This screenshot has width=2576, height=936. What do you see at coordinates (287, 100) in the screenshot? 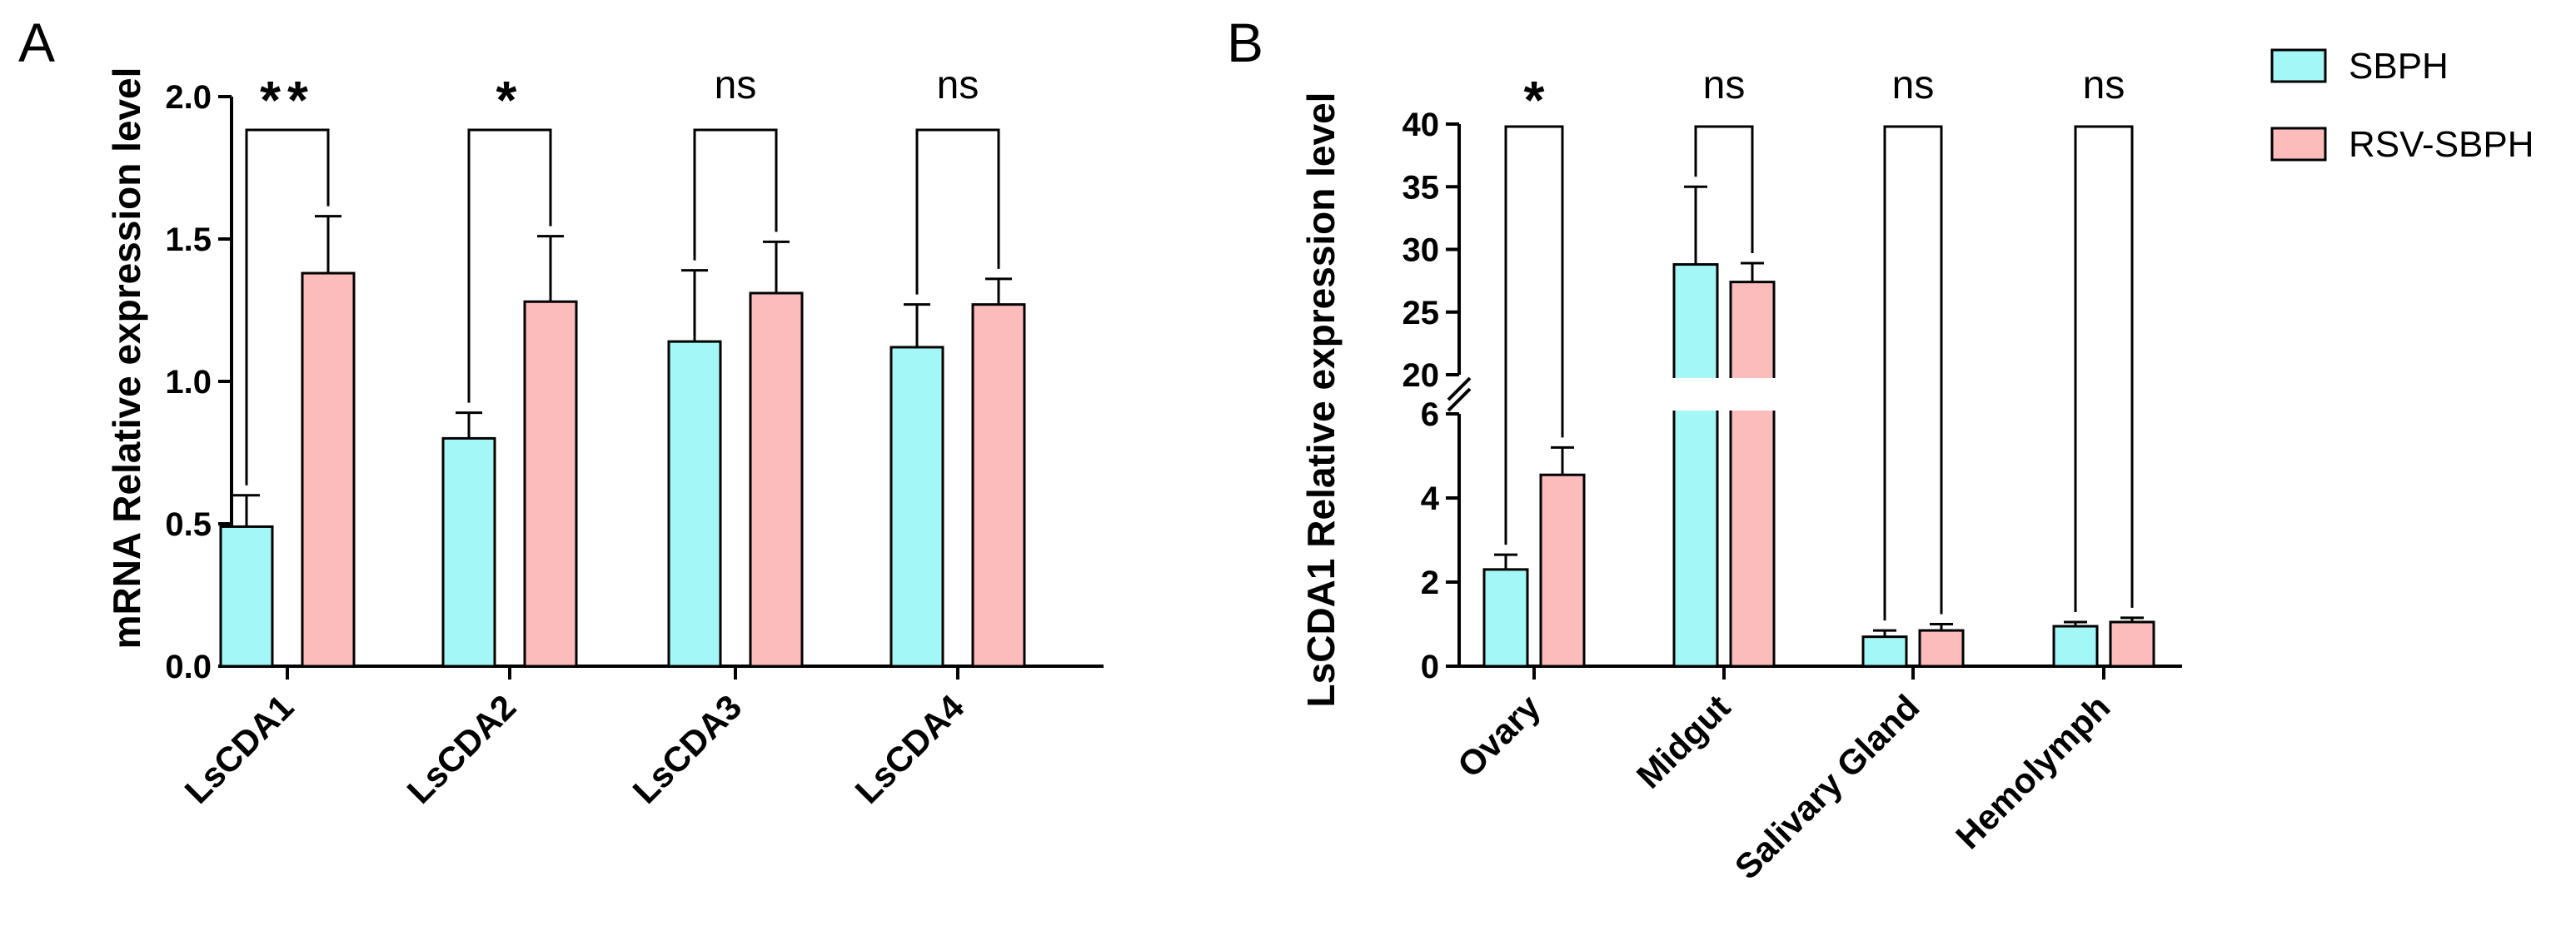
I see `panel-a-significance-label: **` at bounding box center [287, 100].